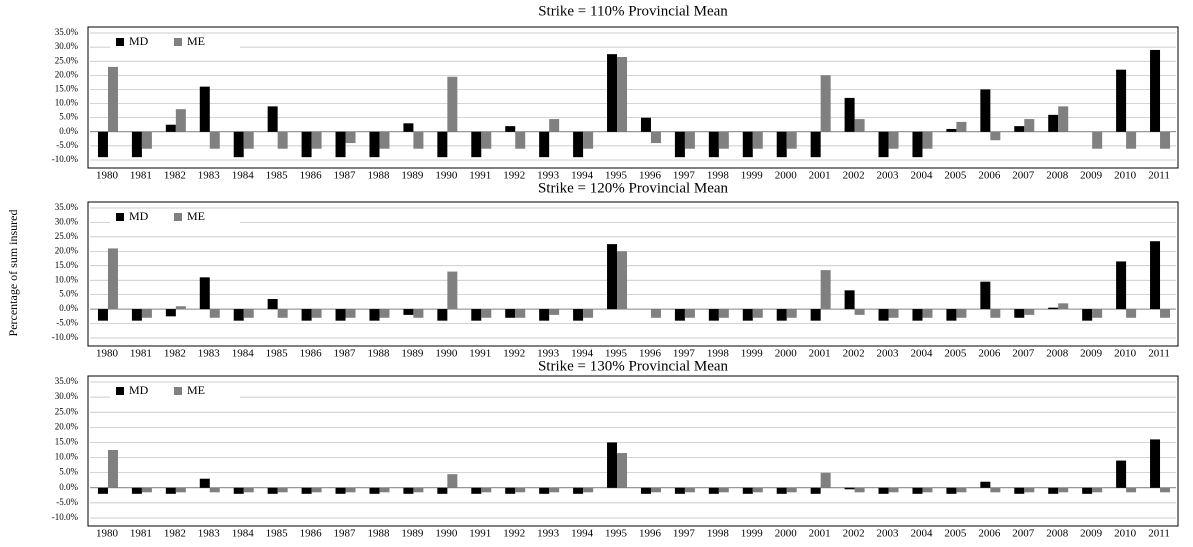 This screenshot has height=547, width=1193. What do you see at coordinates (989, 534) in the screenshot?
I see `x-tick-label: 2006` at bounding box center [989, 534].